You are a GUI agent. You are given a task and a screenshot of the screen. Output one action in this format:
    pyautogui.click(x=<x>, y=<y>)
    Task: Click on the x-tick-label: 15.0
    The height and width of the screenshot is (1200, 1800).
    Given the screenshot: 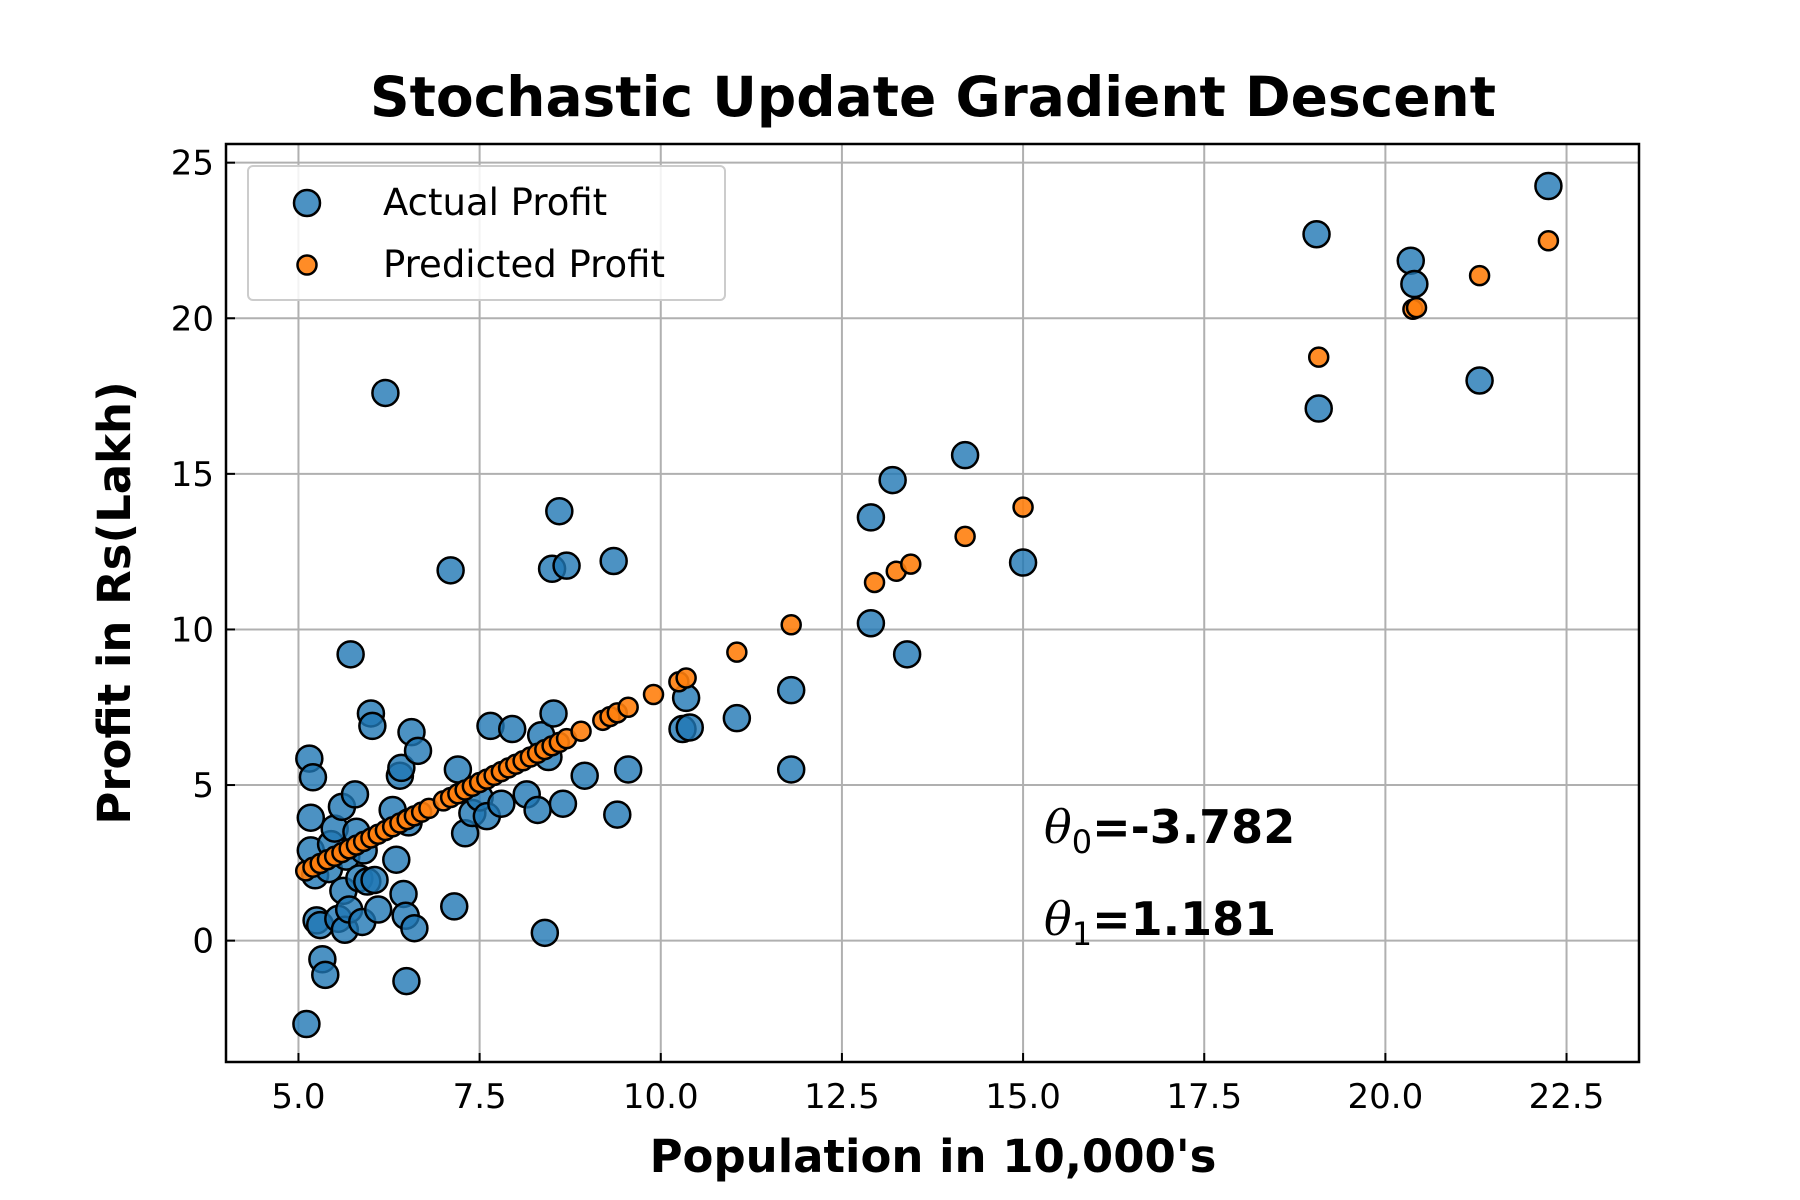 What is the action you would take?
    pyautogui.click(x=1023, y=1097)
    